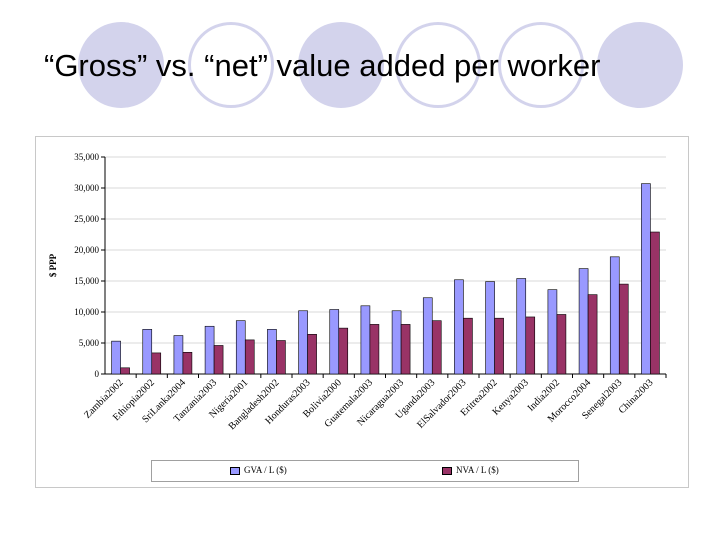  I want to click on y-tick-label: 30,000, so click(86, 188).